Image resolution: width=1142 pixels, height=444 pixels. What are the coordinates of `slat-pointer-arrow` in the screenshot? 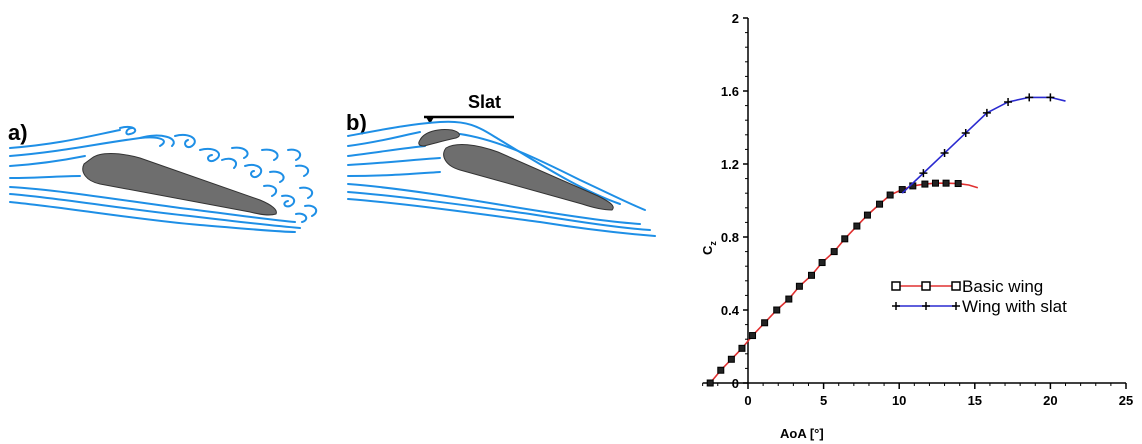 It's located at (430, 120).